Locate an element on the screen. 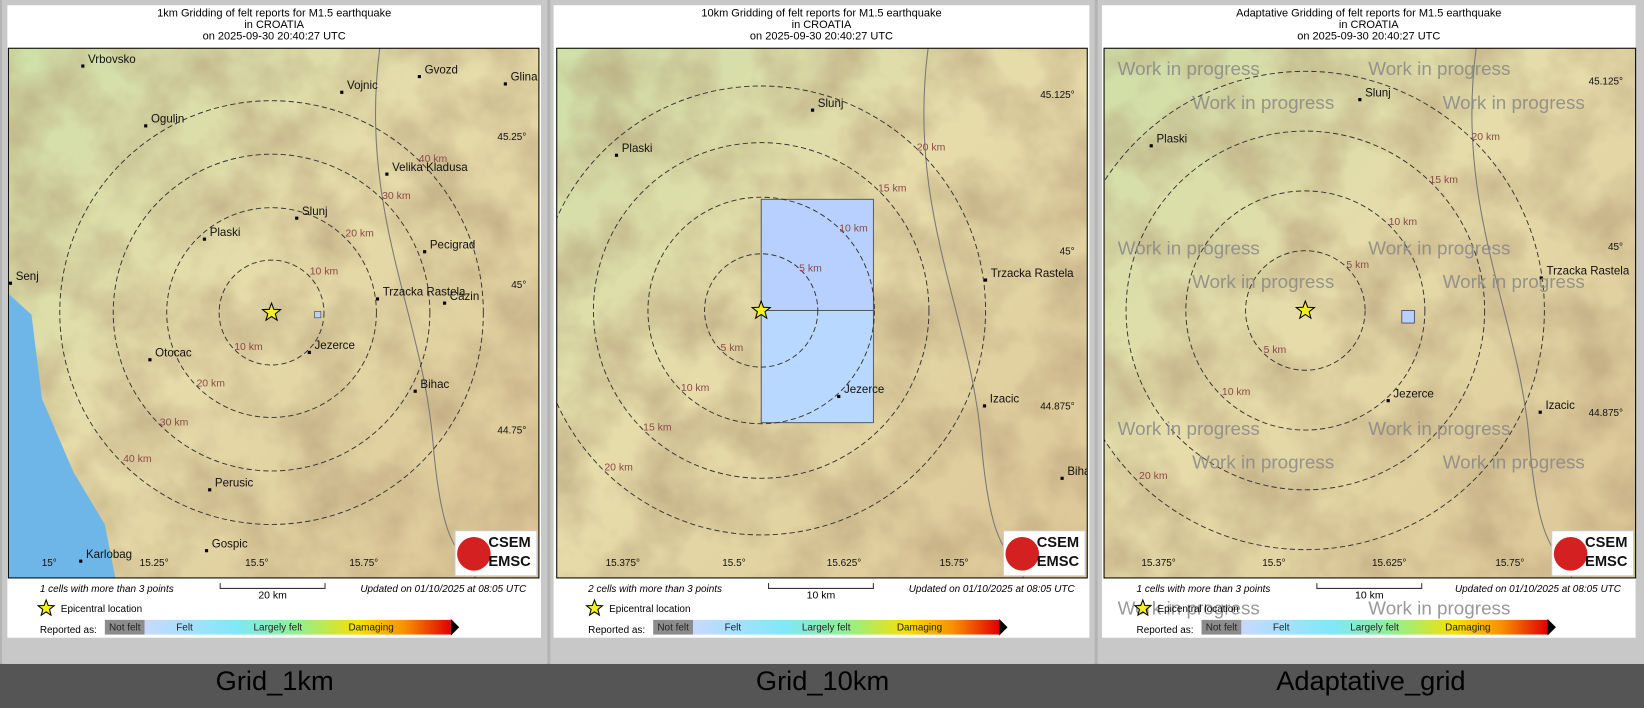  city-label: Cazin is located at coordinates (464, 297).